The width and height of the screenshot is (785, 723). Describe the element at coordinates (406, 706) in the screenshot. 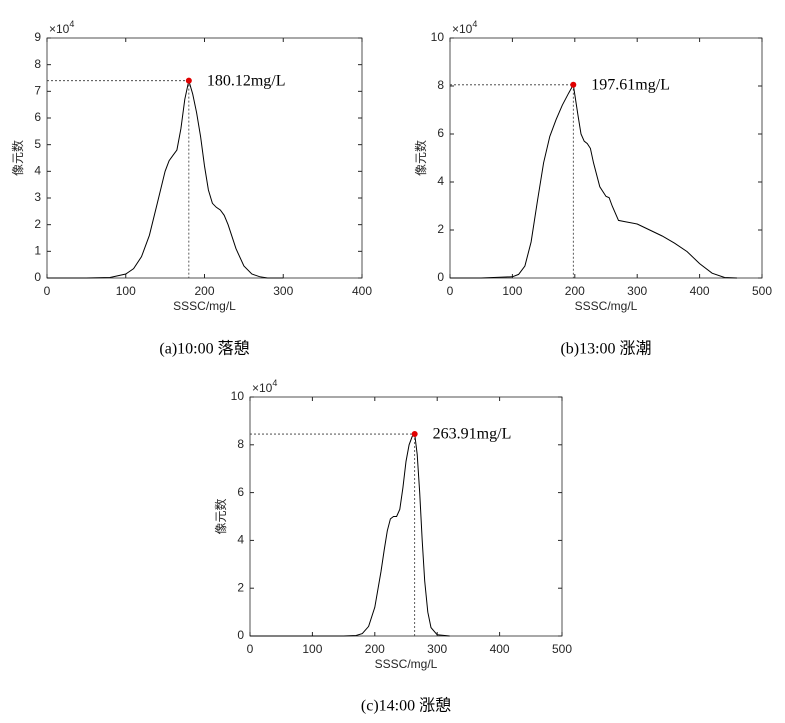

I see `caption: (c)14:00 涨憩` at that location.